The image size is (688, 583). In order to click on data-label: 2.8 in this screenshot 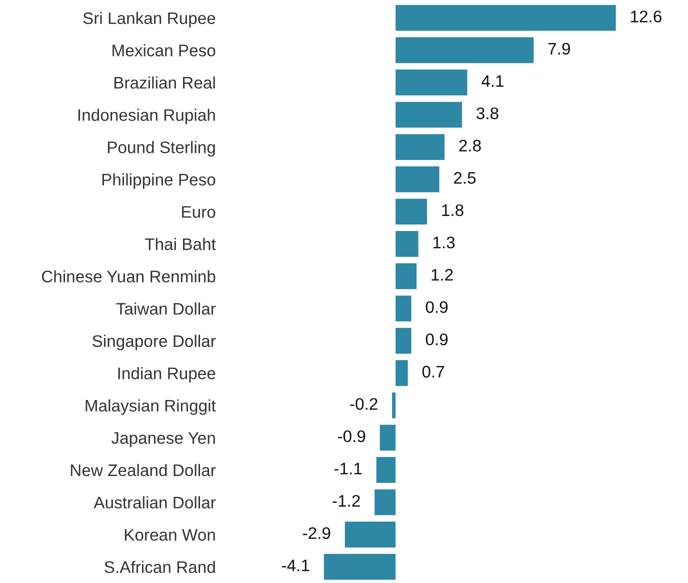, I will do `click(470, 146)`.